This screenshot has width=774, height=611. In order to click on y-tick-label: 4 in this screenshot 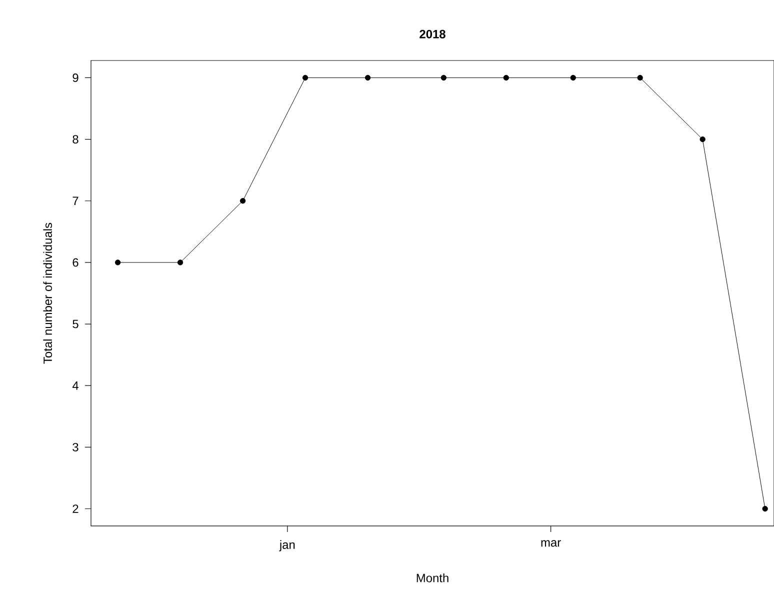, I will do `click(75, 385)`.